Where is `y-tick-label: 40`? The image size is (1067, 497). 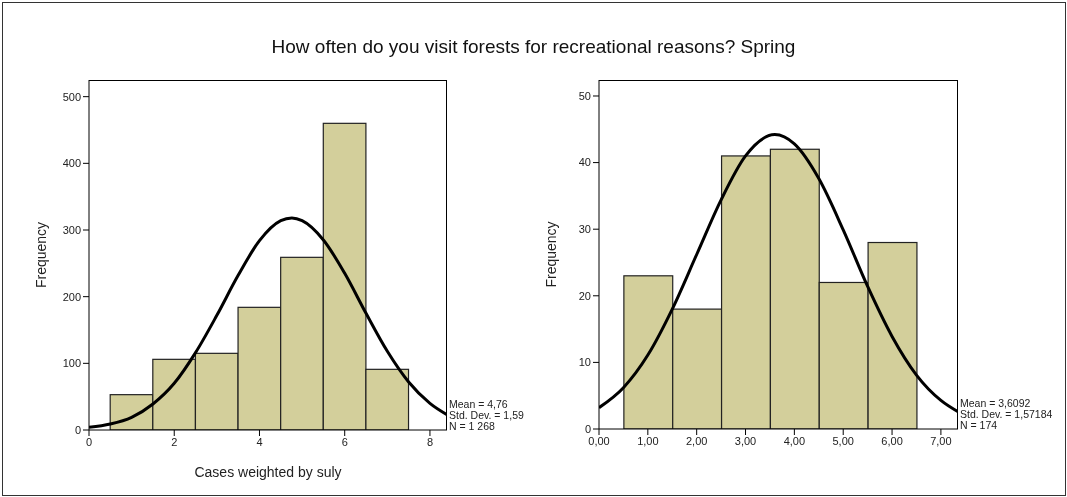
y-tick-label: 40 is located at coordinates (584, 162).